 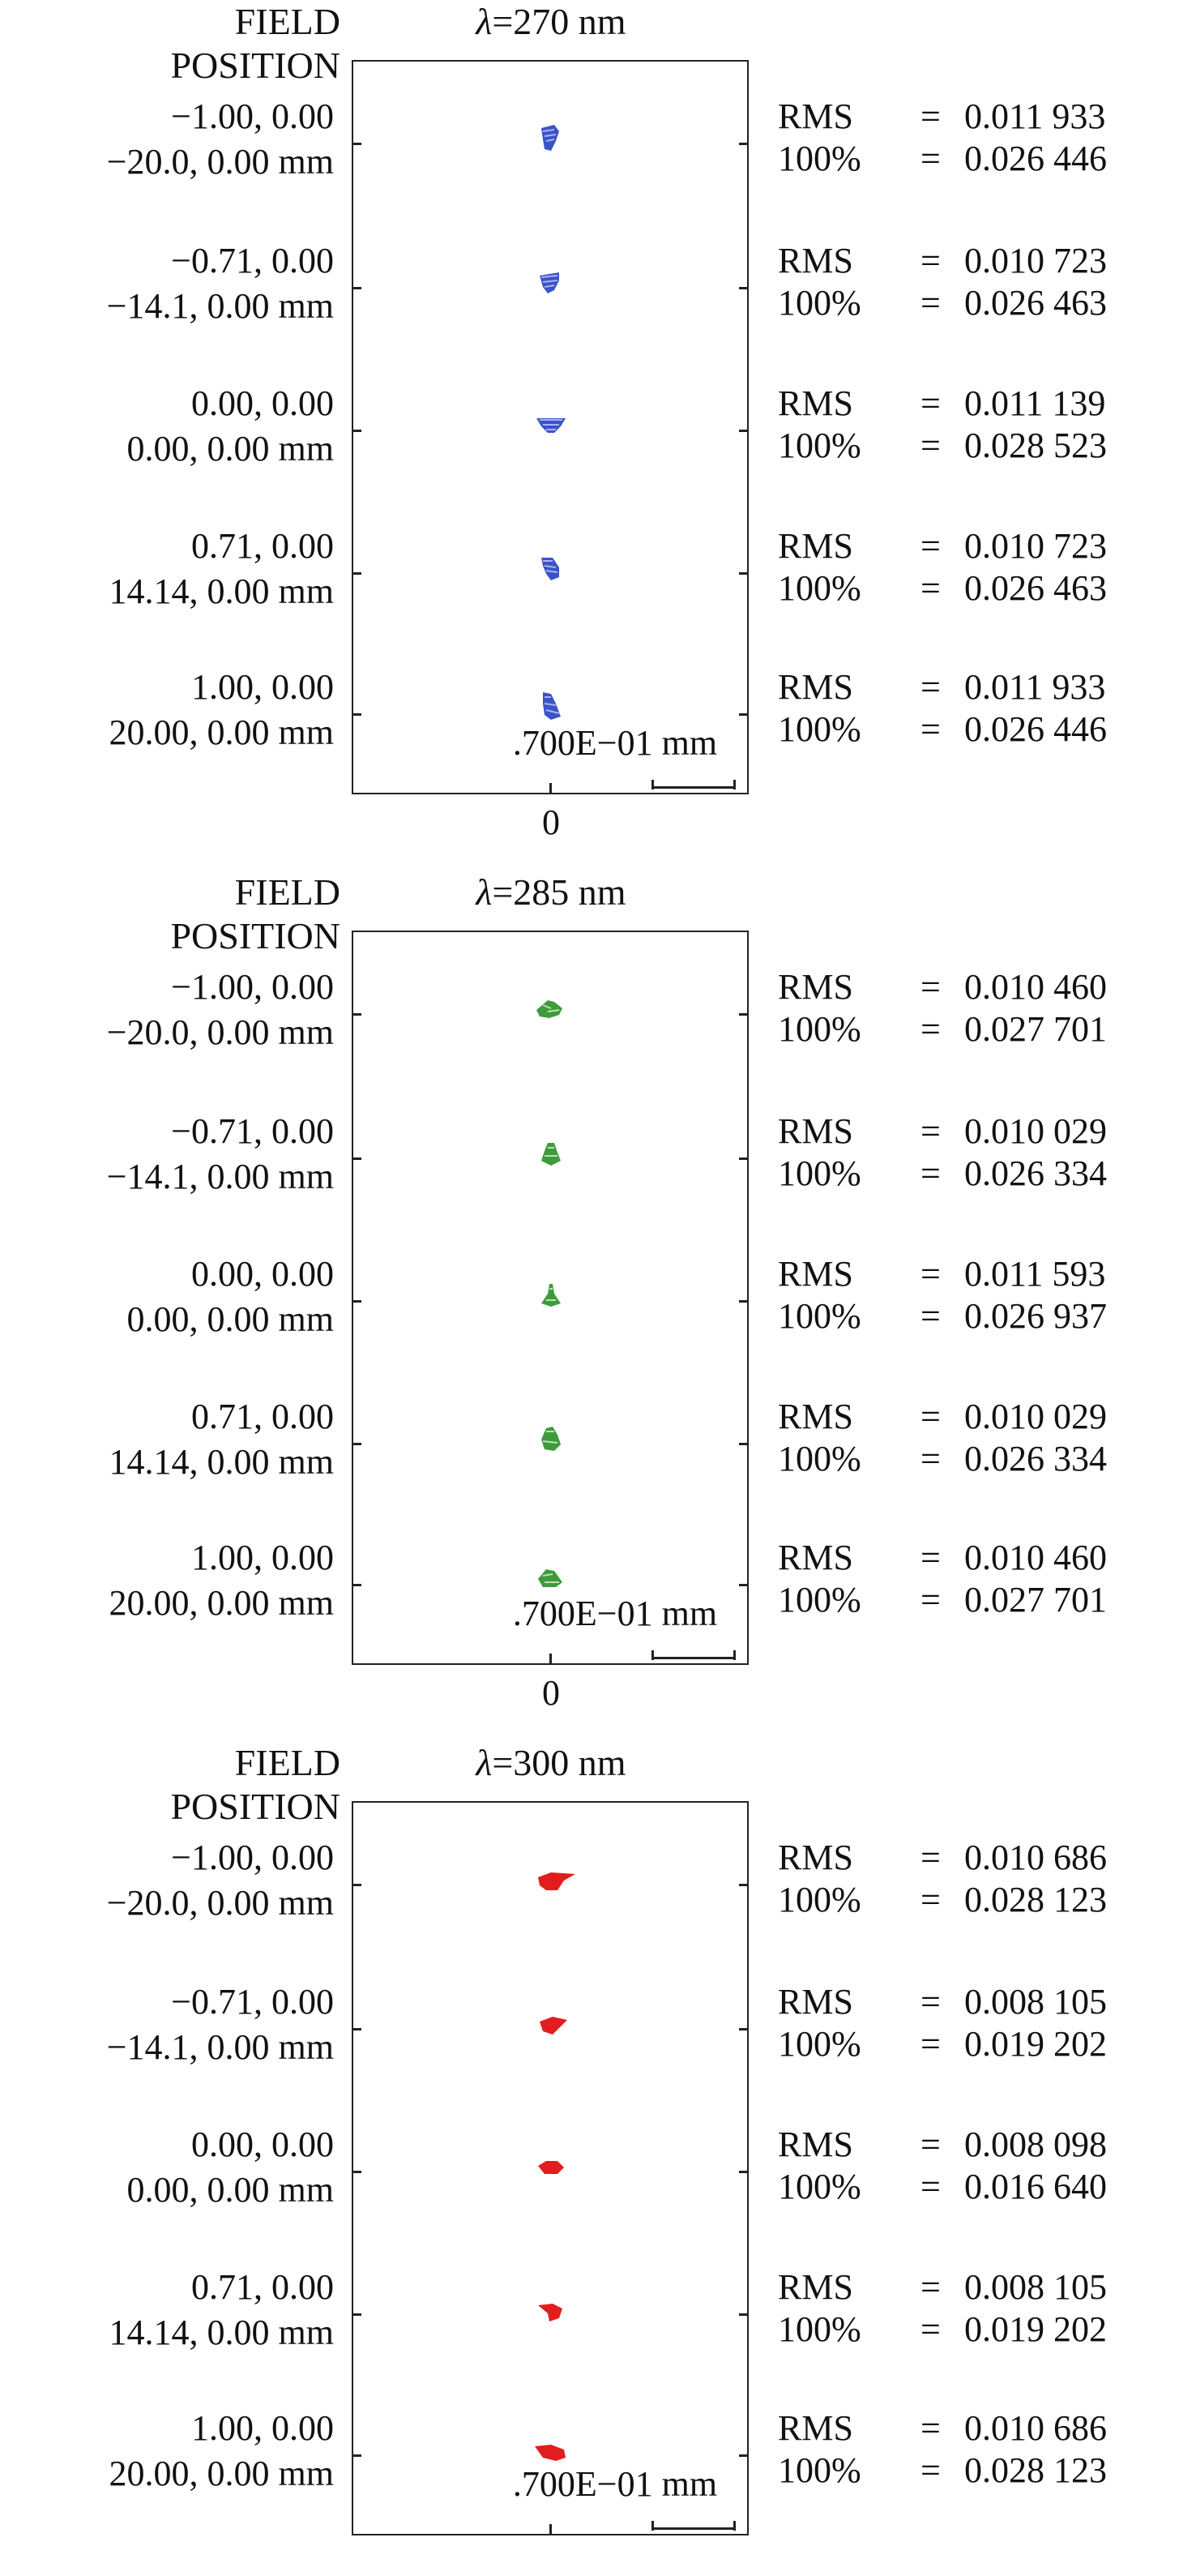 What do you see at coordinates (1035, 1131) in the screenshot?
I see `rms-value: 0.010 029` at bounding box center [1035, 1131].